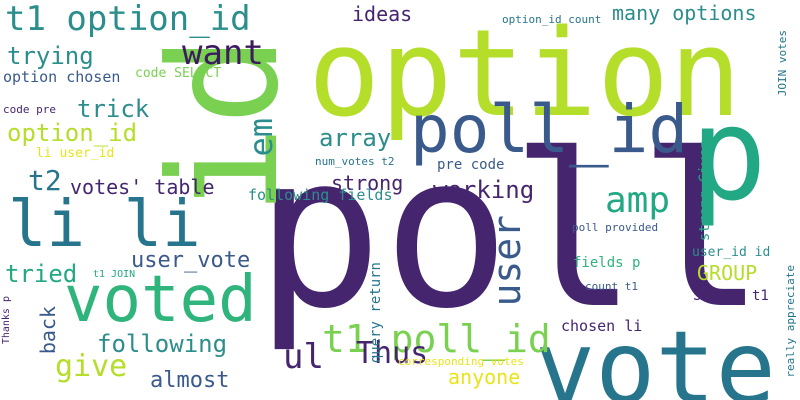 This screenshot has height=400, width=800. What do you see at coordinates (705, 191) in the screenshot?
I see `word-strong-given: strong Given` at bounding box center [705, 191].